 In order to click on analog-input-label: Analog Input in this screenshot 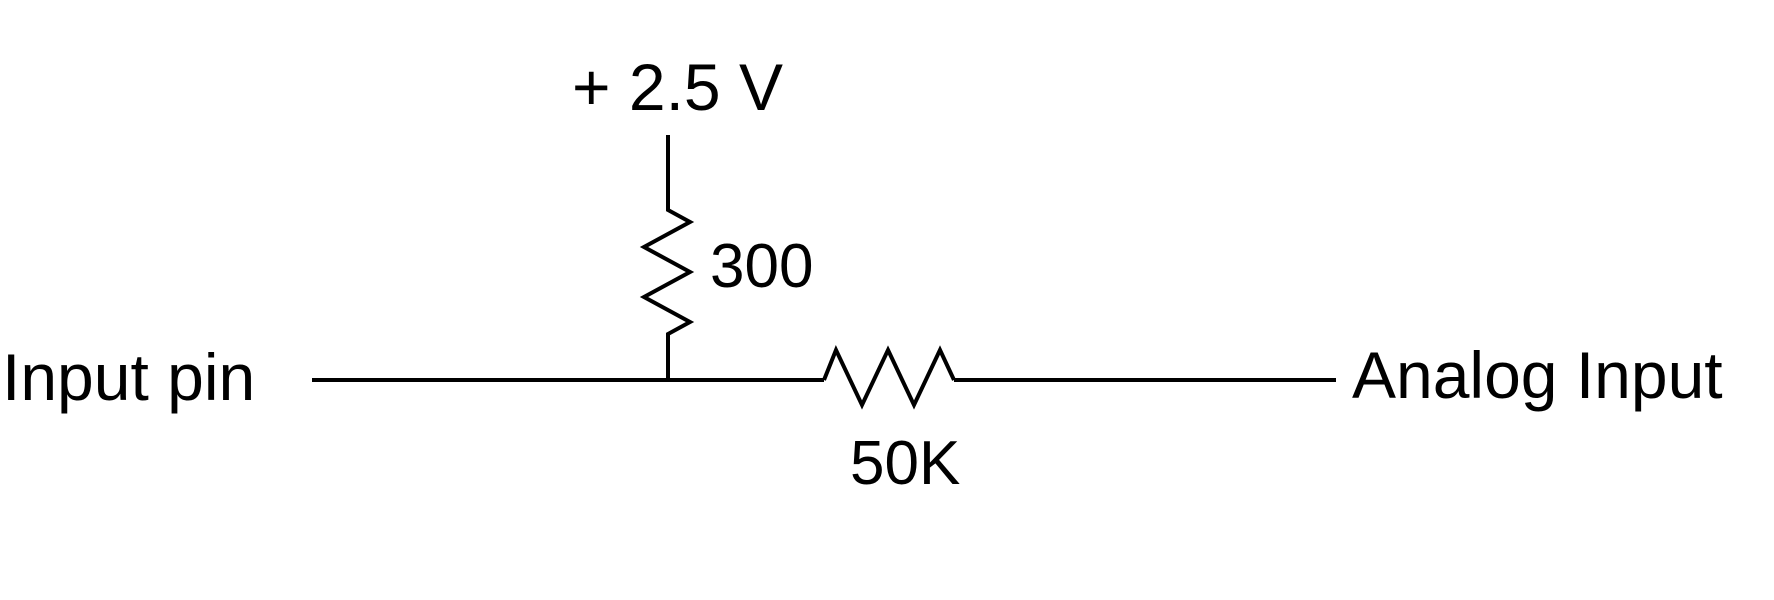, I will do `click(1537, 375)`.